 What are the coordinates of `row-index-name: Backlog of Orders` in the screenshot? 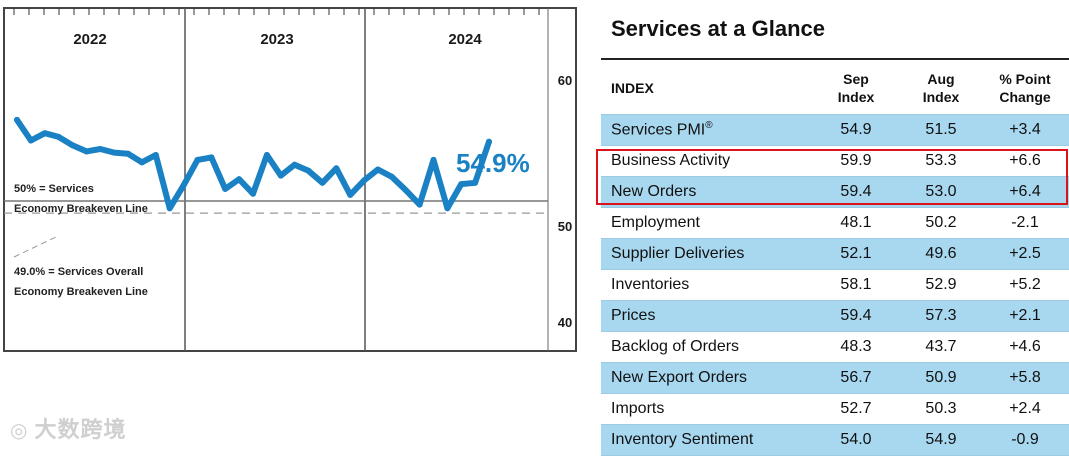 It's located at (706, 347).